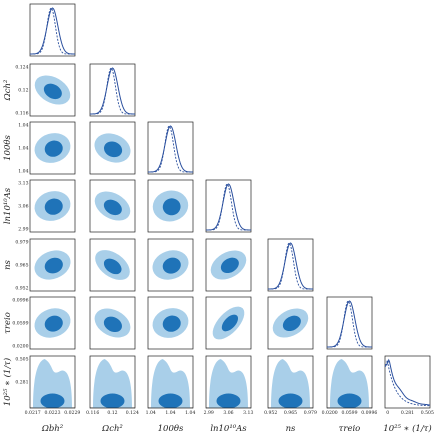 This screenshot has width=436, height=436. Describe the element at coordinates (387, 413) in the screenshot. I see `x-tick-label: 0` at that location.